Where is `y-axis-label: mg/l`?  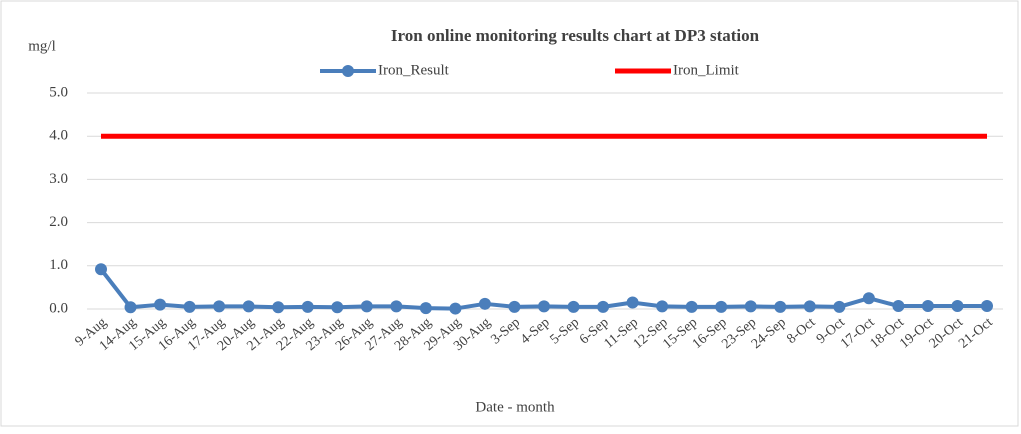 y-axis-label: mg/l is located at coordinates (42, 46).